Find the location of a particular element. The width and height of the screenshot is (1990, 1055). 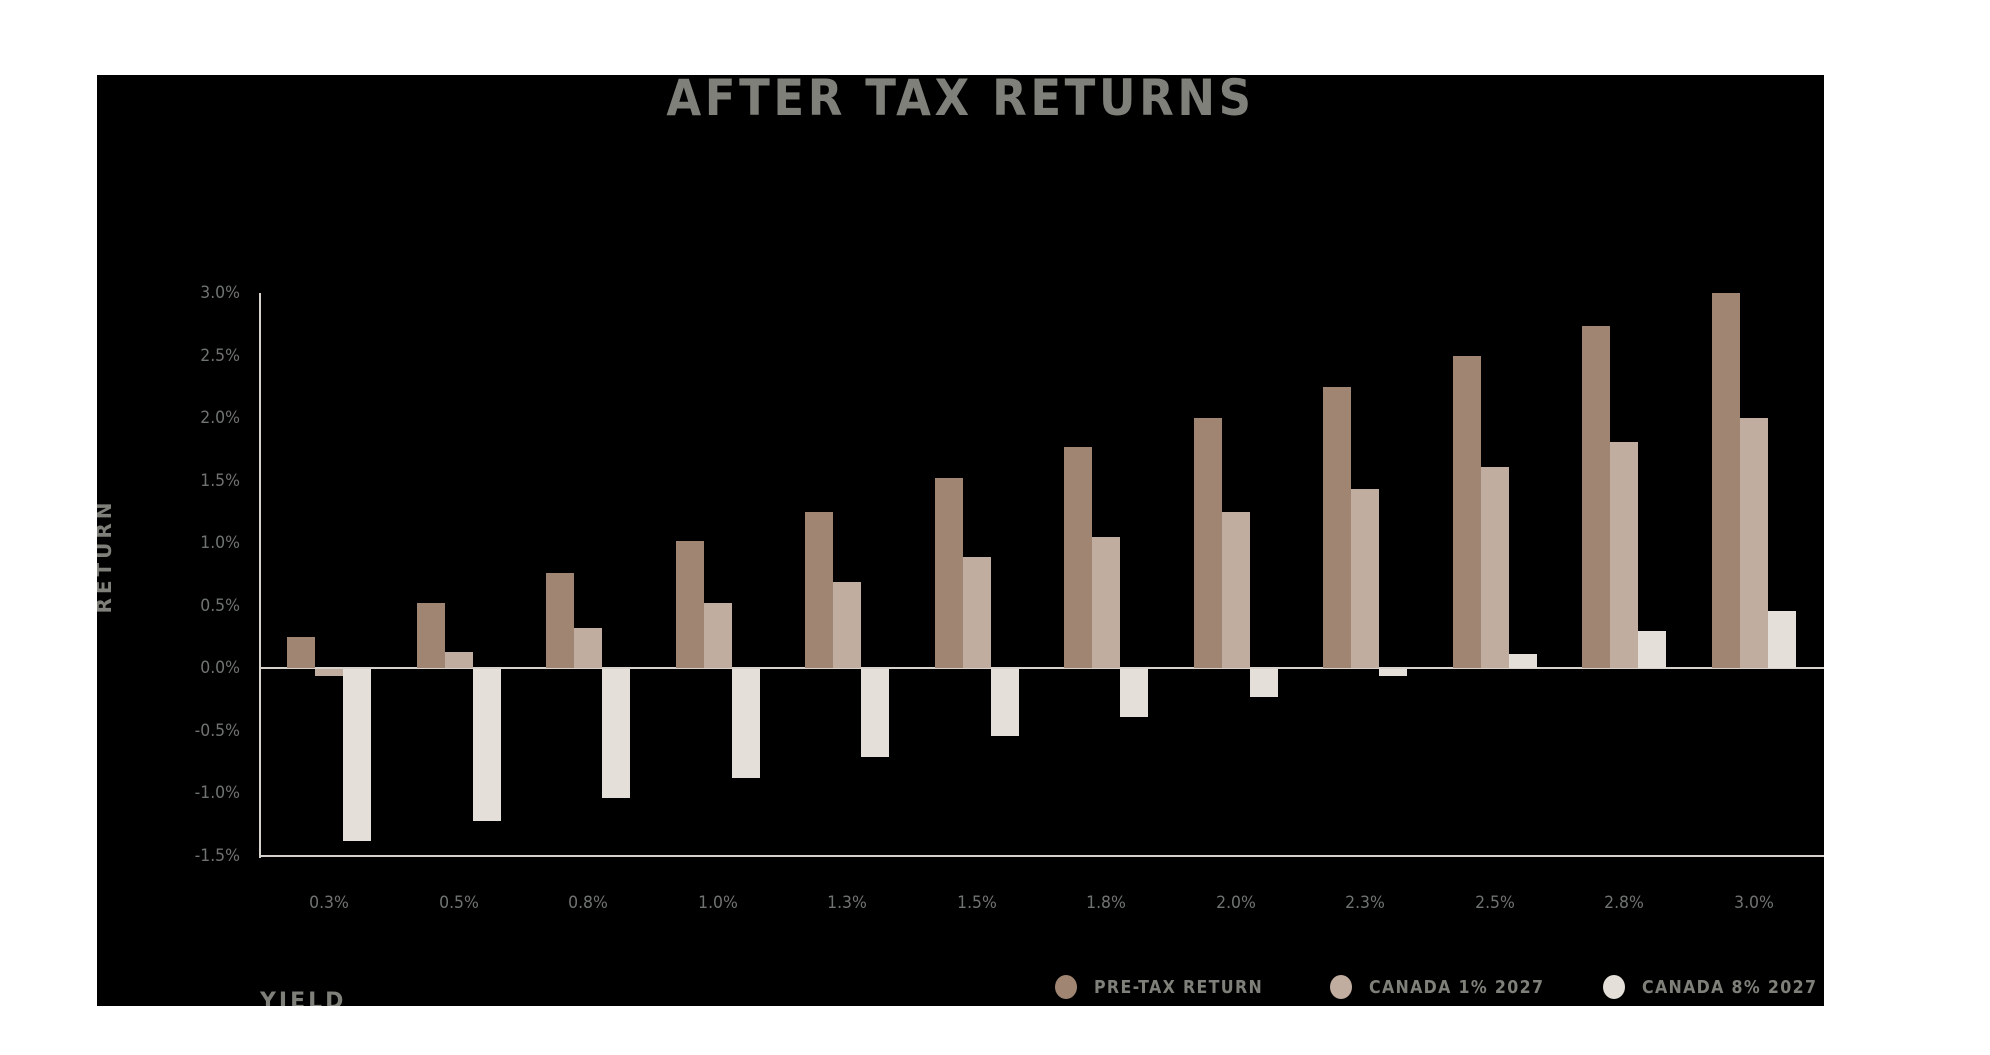

x-axis-title: YIELD is located at coordinates (303, 997).